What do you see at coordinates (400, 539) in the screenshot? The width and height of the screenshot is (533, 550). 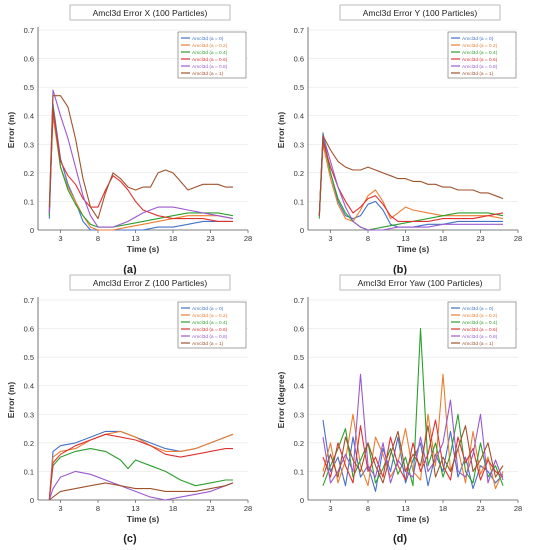 I see `panel-label-d: (d)` at bounding box center [400, 539].